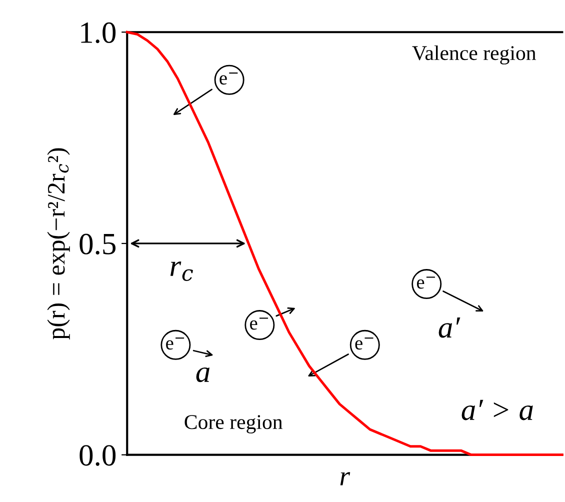 This screenshot has width=565, height=502. What do you see at coordinates (497, 410) in the screenshot?
I see `annotation: a′ > a` at bounding box center [497, 410].